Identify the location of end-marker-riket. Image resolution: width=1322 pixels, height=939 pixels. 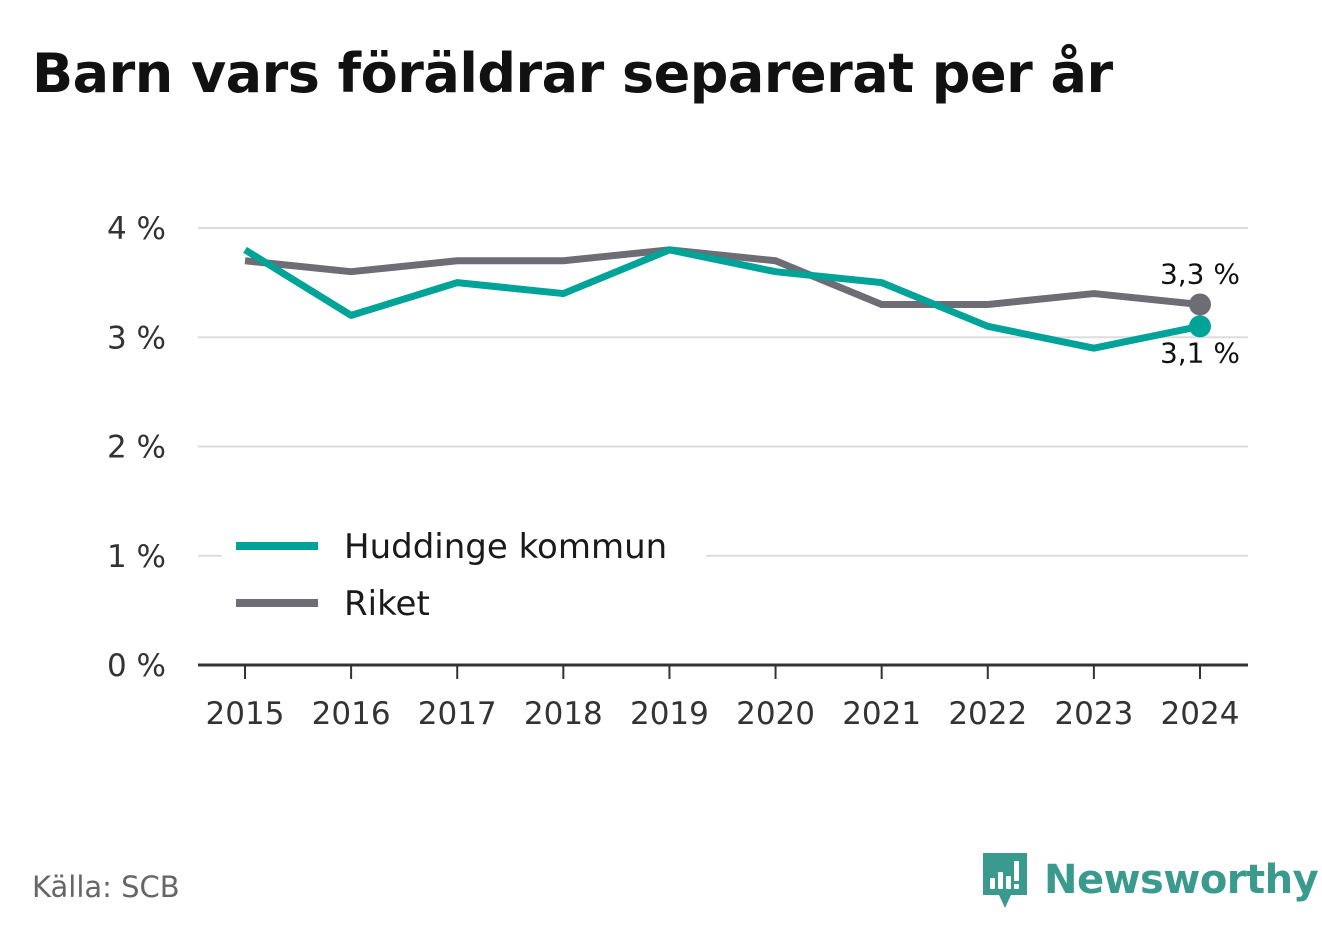
(1200, 304).